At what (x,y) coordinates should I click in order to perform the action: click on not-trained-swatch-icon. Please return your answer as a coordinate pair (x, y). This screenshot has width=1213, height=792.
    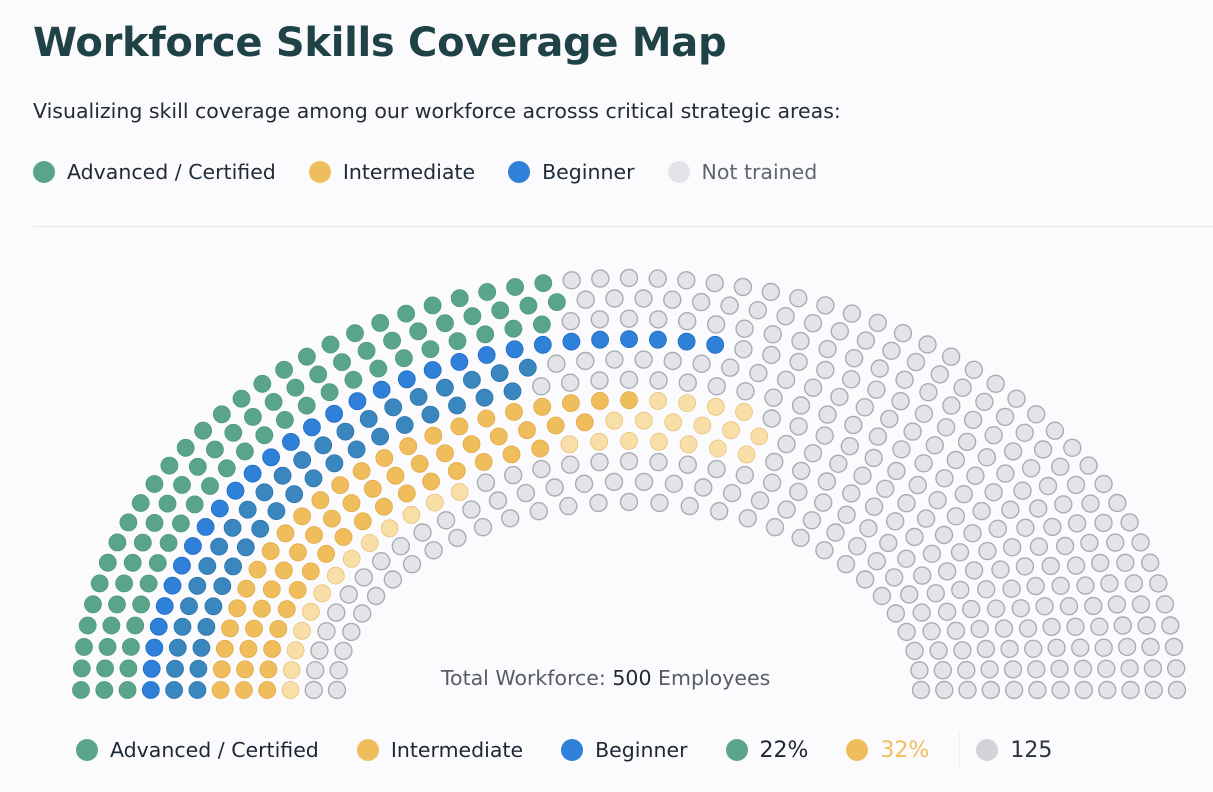
    Looking at the image, I should click on (678, 172).